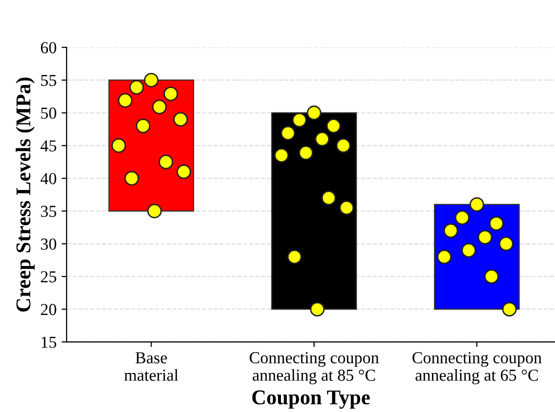  Describe the element at coordinates (477, 368) in the screenshot. I see `x-tick-label: Connecting coupon annealing at 65 °C` at that location.